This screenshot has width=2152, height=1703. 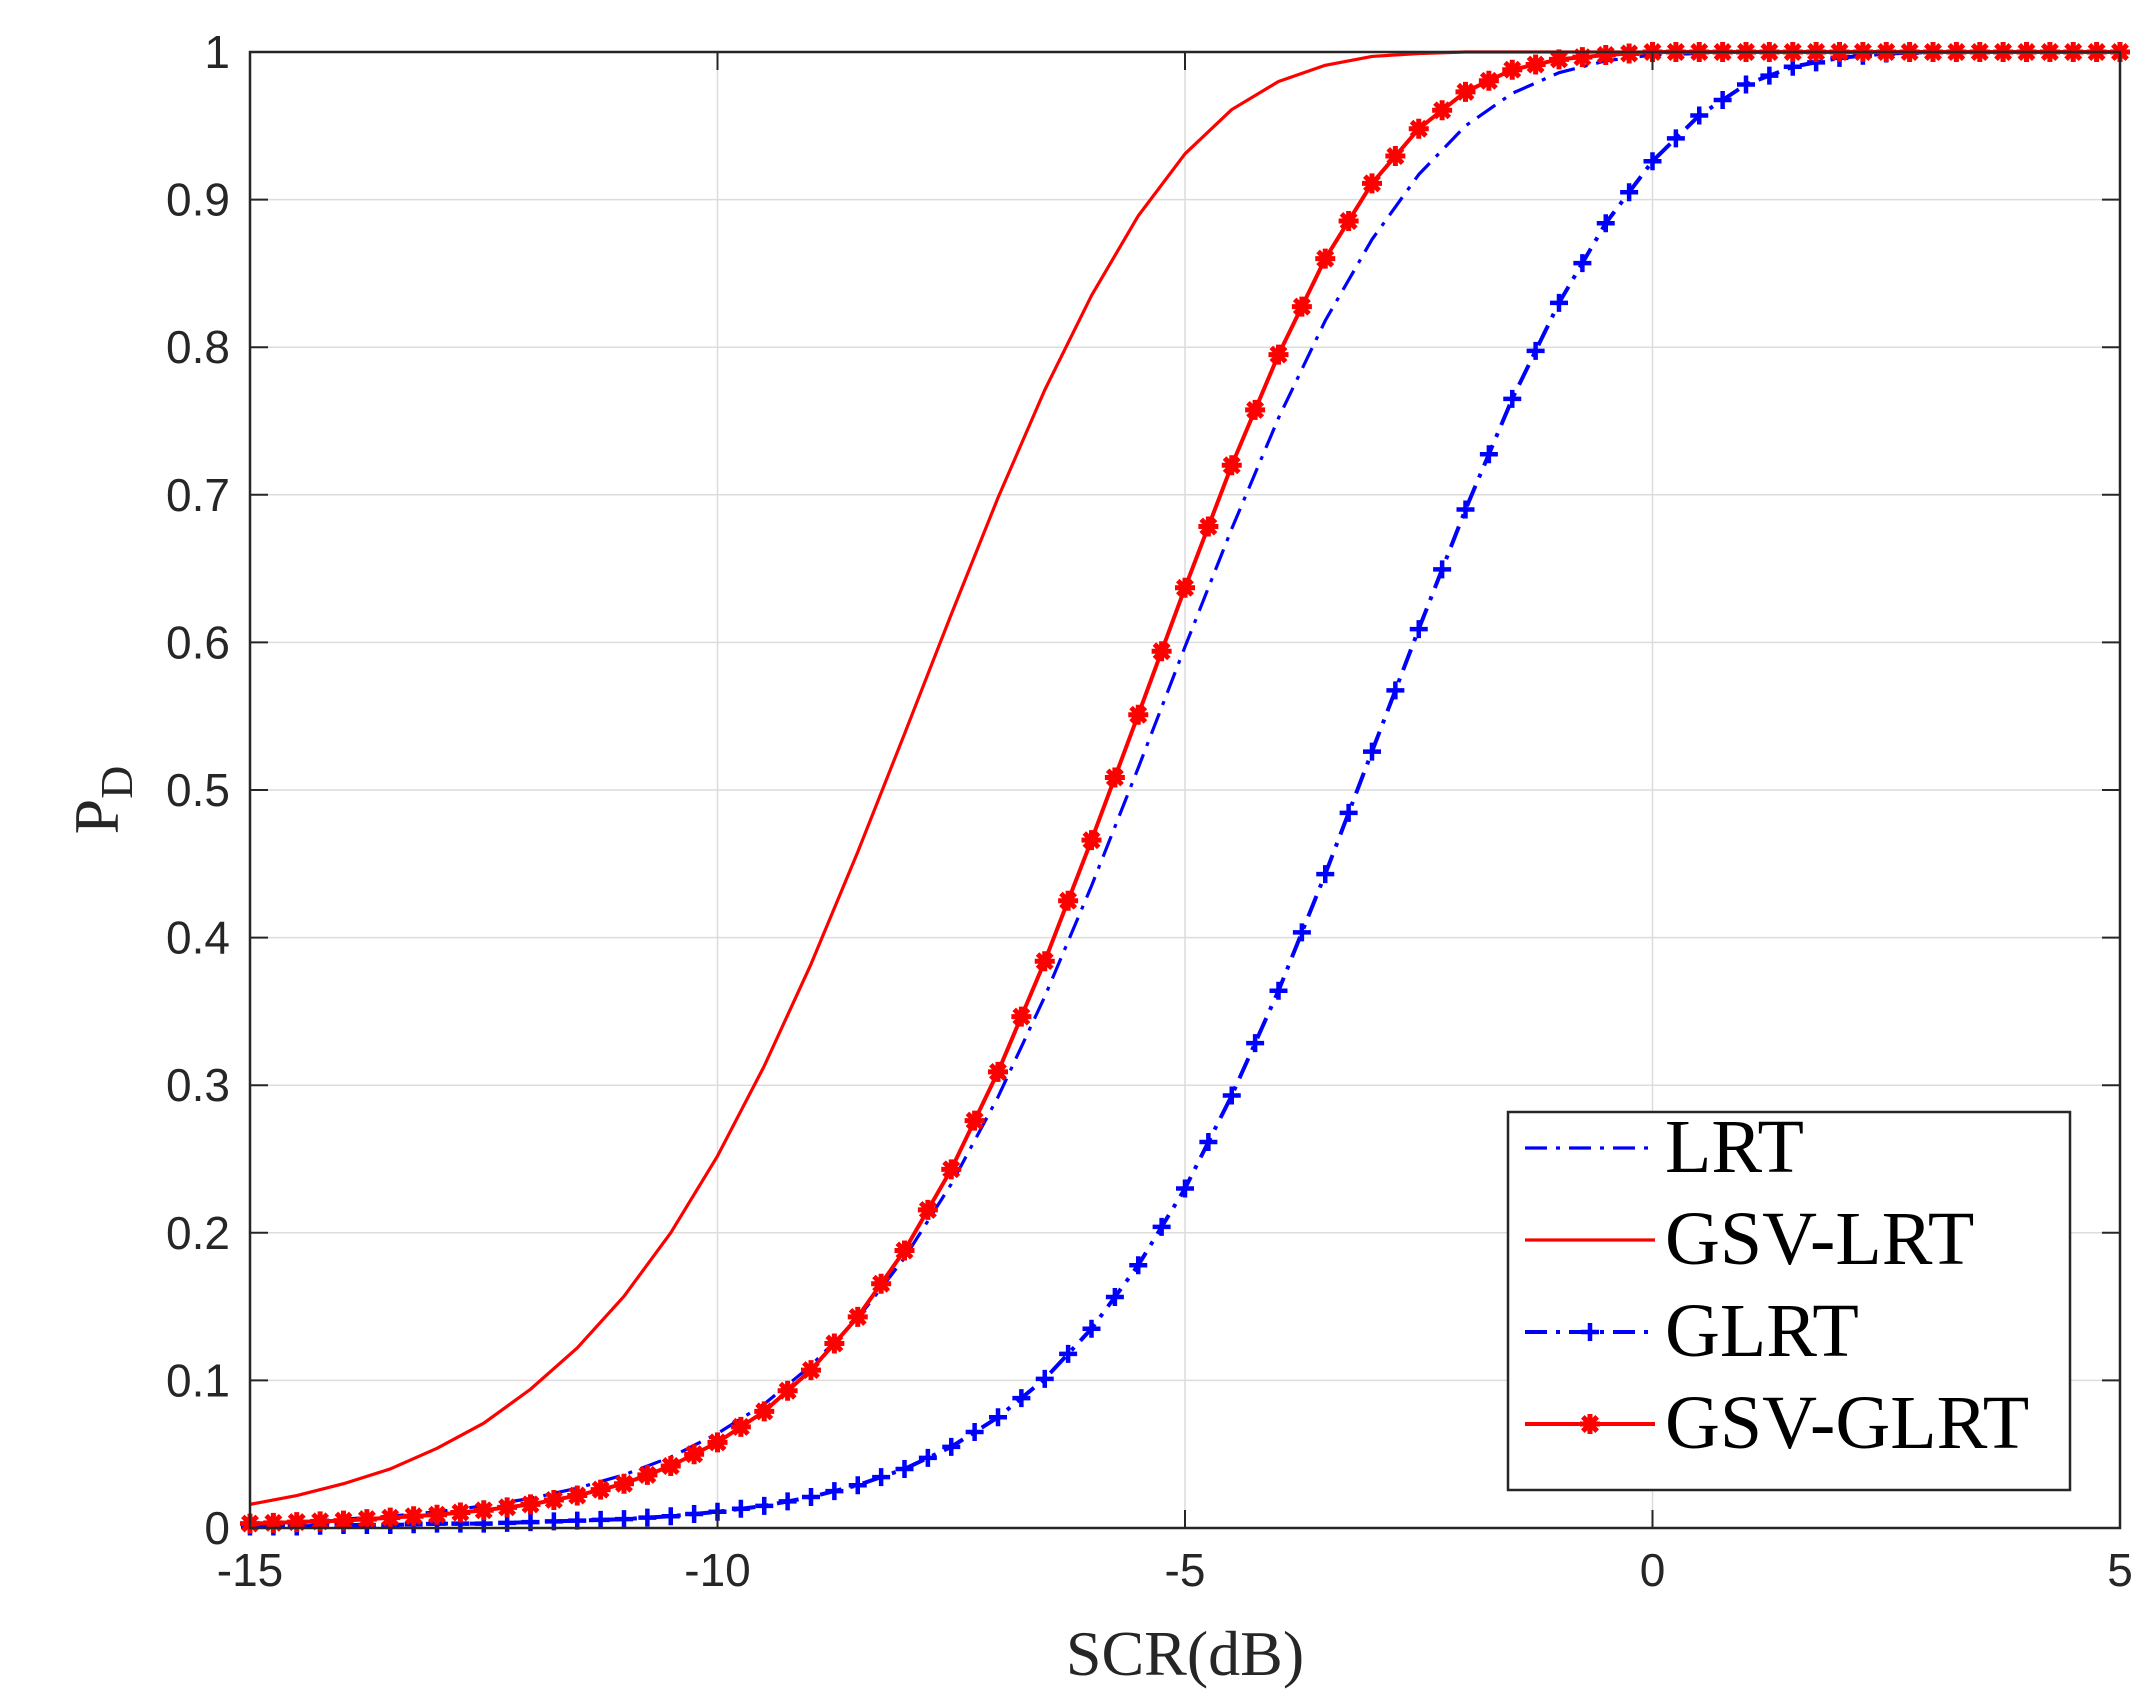 I want to click on y-axis-title: PD, so click(x=101, y=800).